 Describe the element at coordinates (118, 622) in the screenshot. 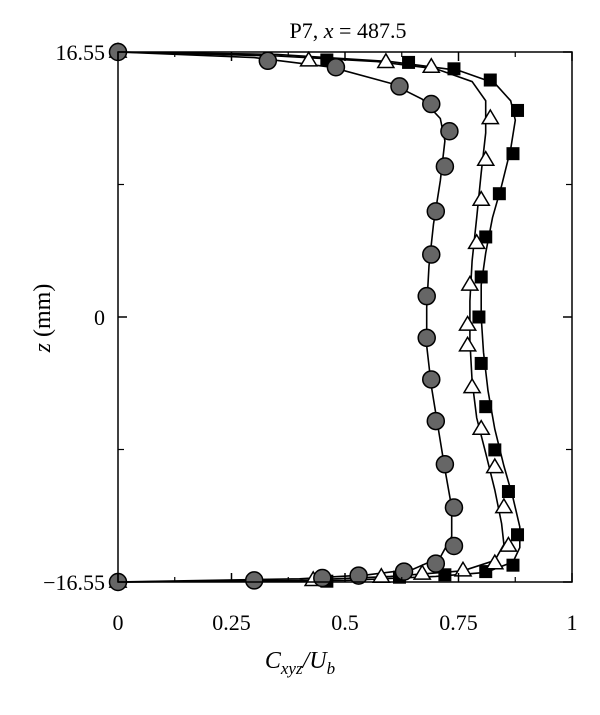

I see `x-tick-label: 0` at that location.